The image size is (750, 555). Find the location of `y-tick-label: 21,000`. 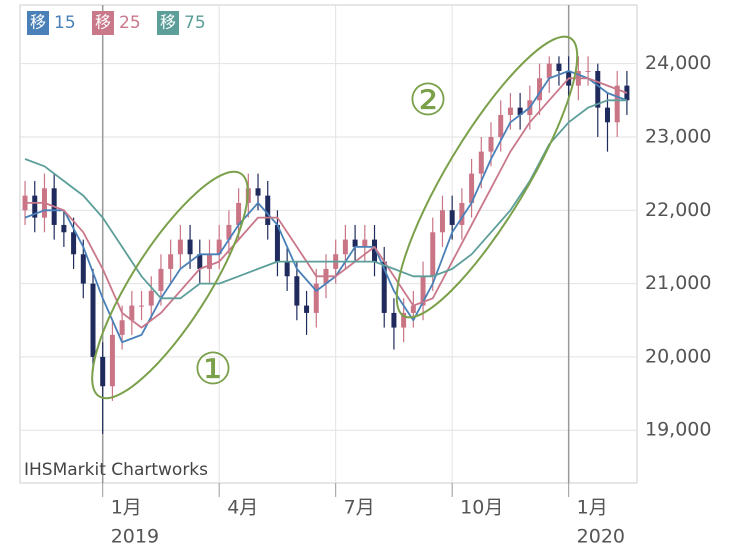

y-tick-label: 21,000 is located at coordinates (678, 283).